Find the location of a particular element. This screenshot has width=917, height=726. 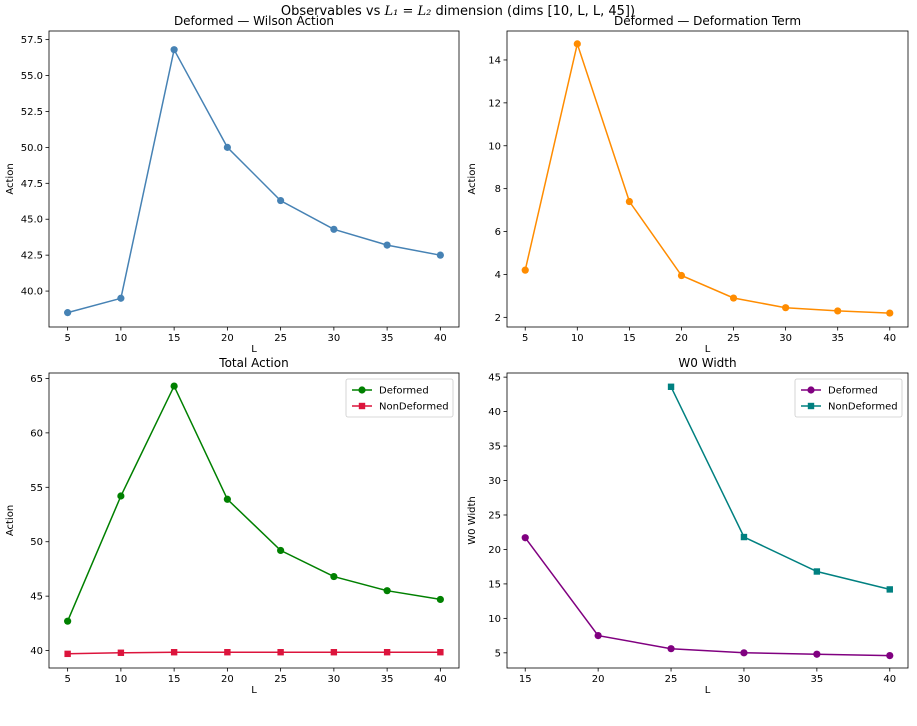

y-tick-label: 4 is located at coordinates (498, 275).